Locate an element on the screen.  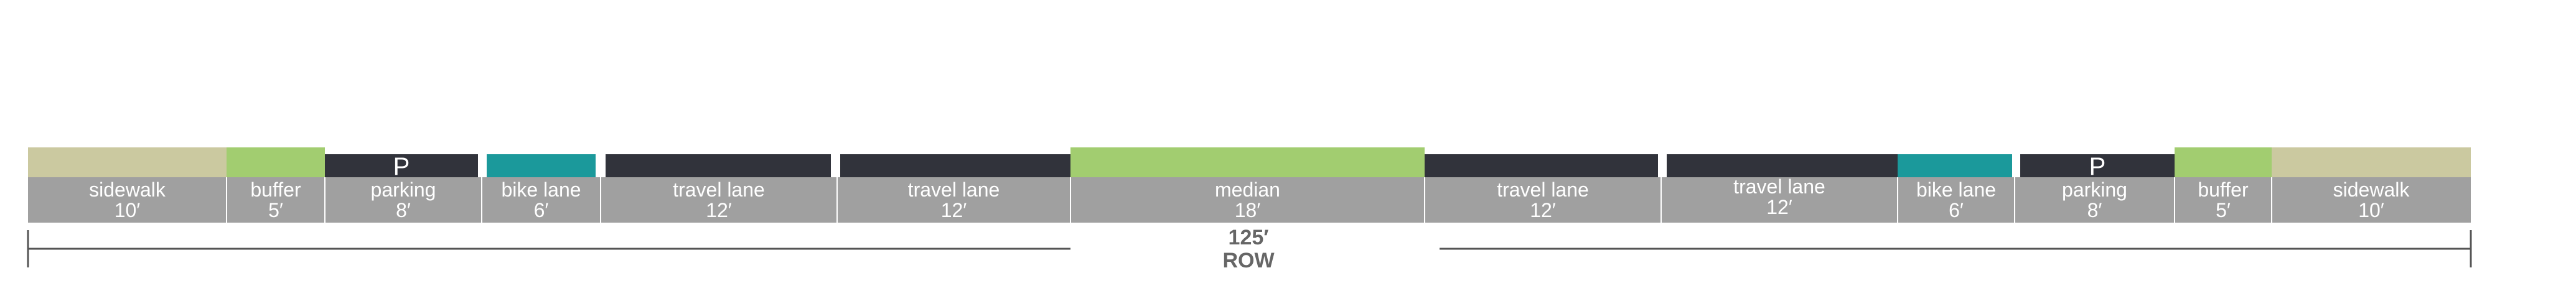
label-dividers is located at coordinates (1249, 200).